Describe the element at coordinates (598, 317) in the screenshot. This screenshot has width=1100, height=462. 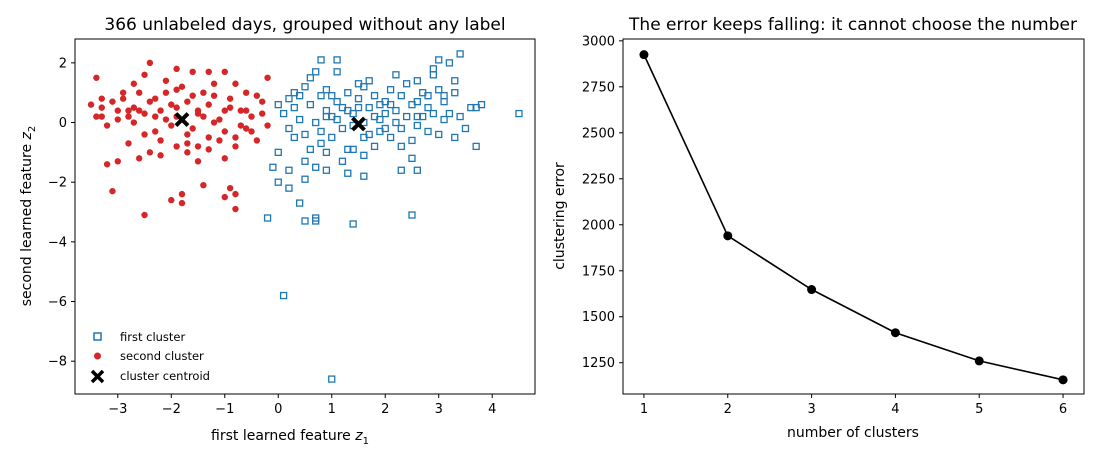
I see `error-ytick-label: 1500` at that location.